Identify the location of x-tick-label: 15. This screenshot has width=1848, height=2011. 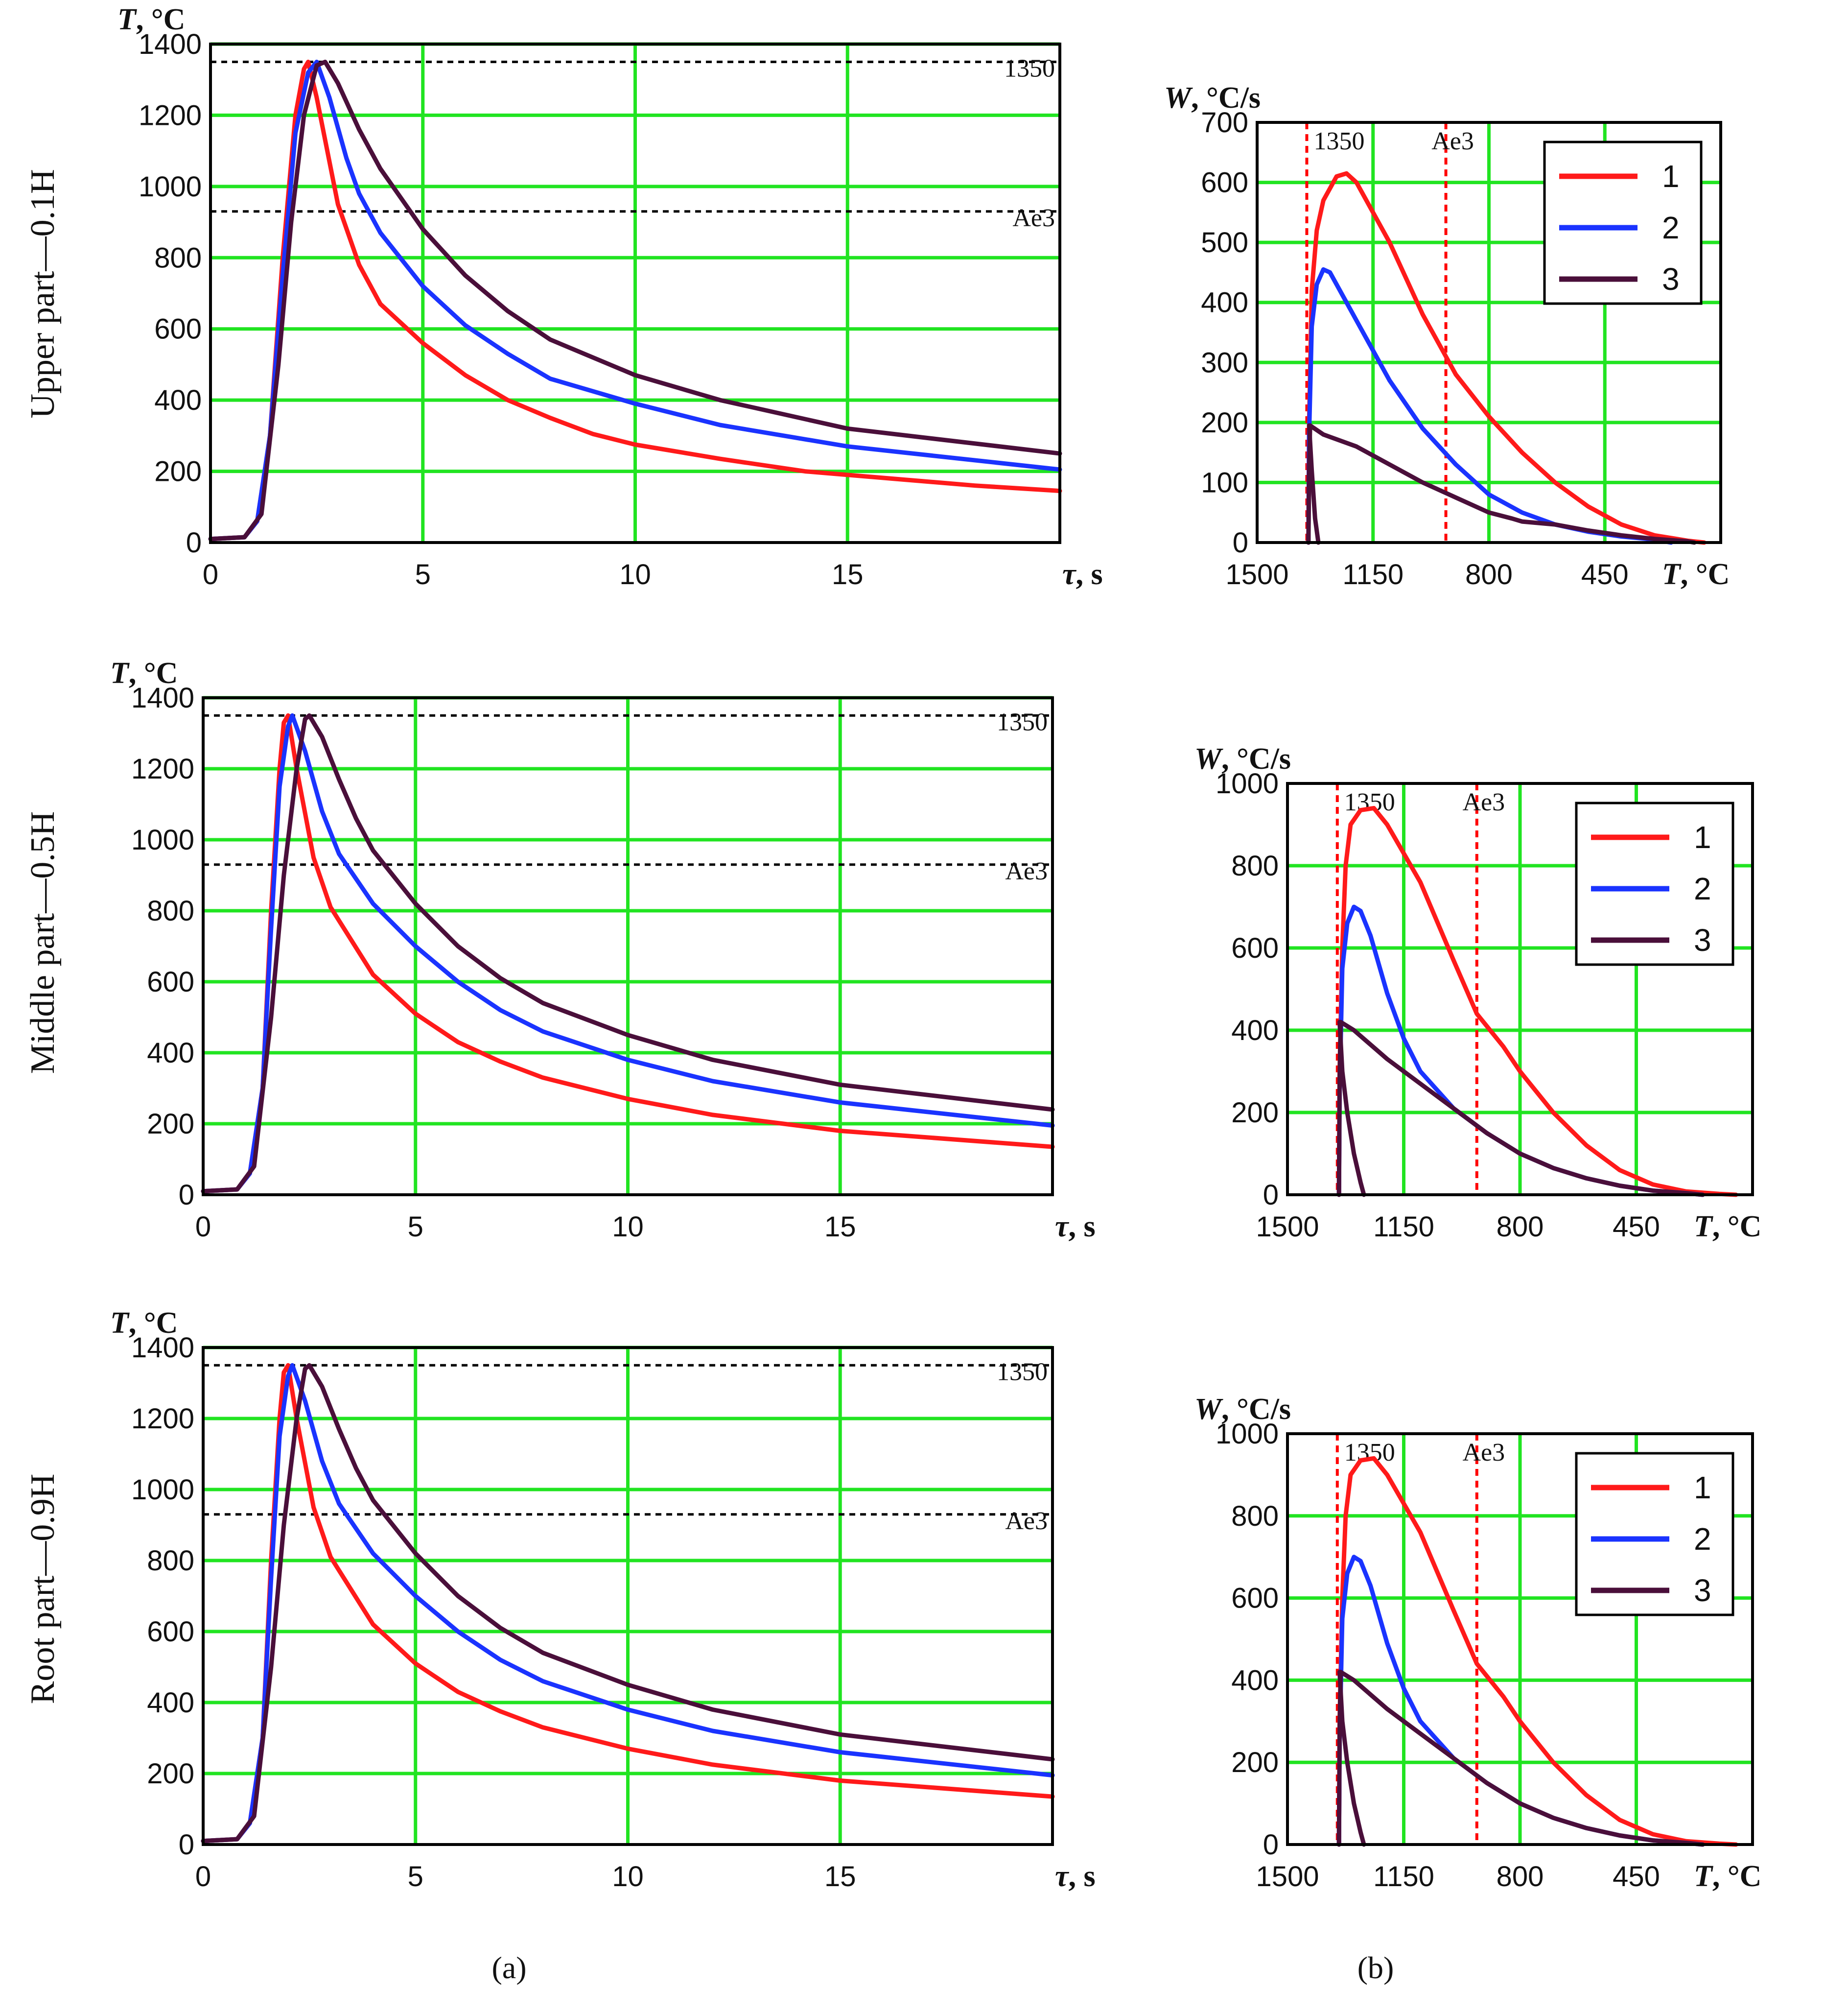
(840, 1877).